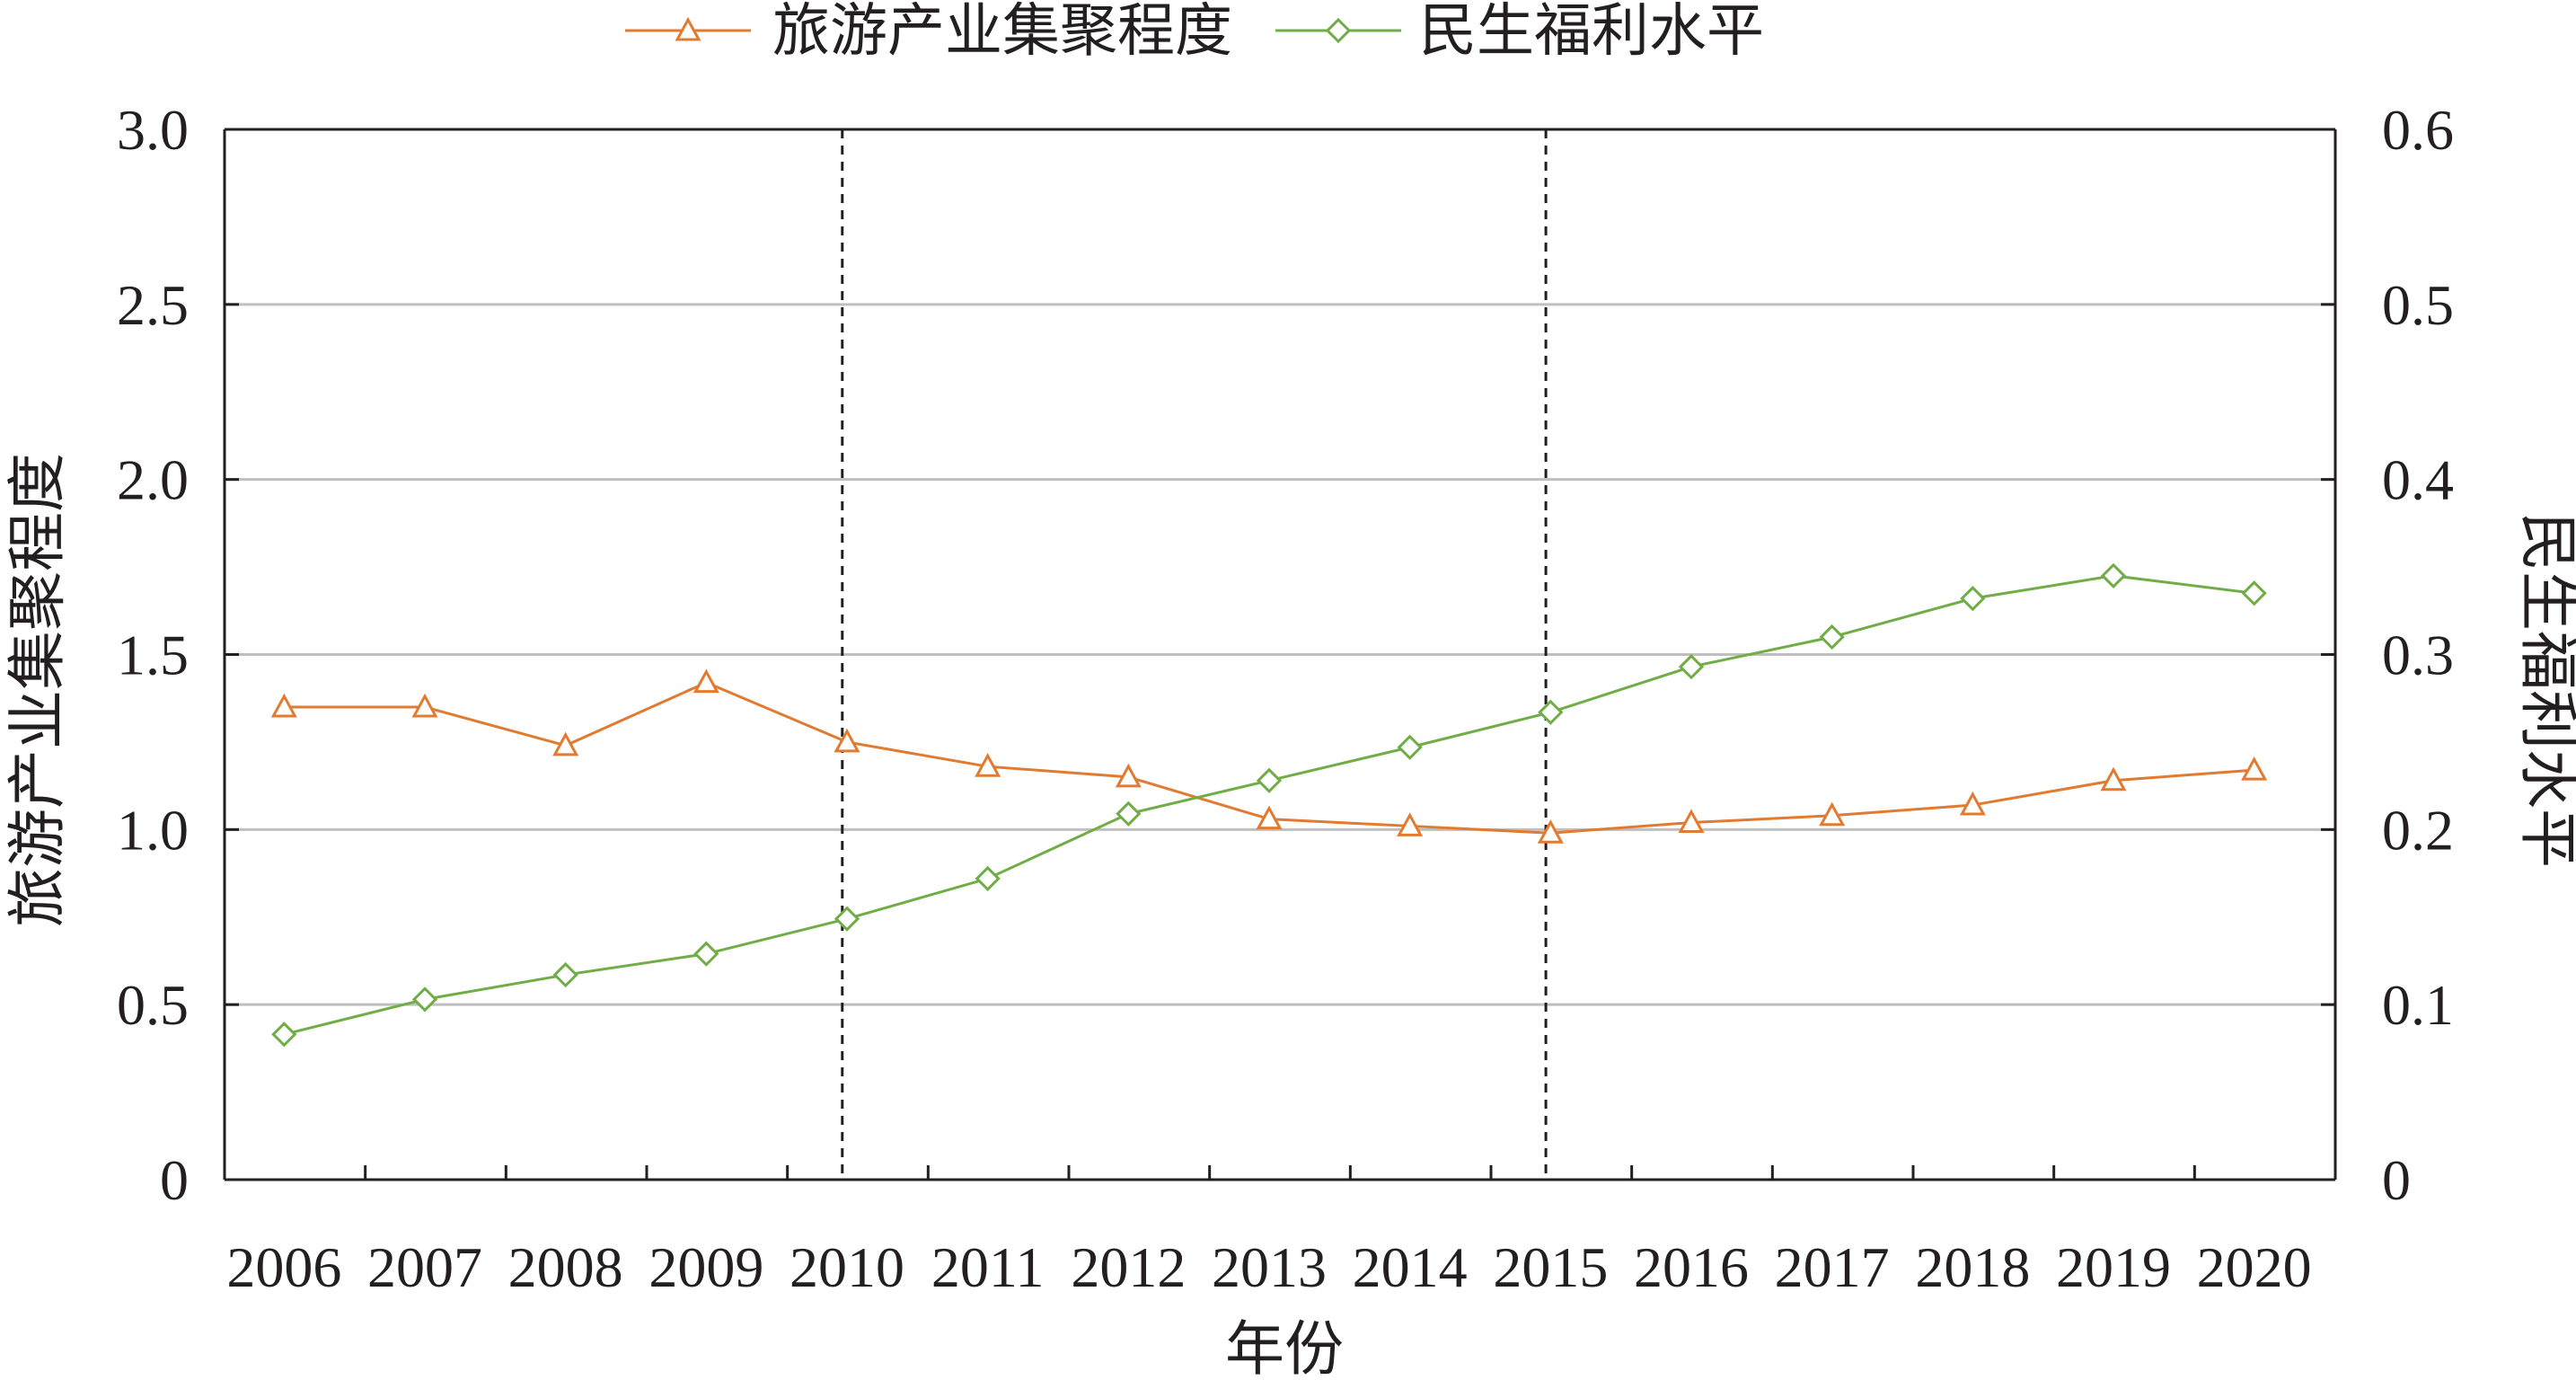 This screenshot has width=2576, height=1380. Describe the element at coordinates (2113, 1267) in the screenshot. I see `x-tick-label: 2019` at that location.